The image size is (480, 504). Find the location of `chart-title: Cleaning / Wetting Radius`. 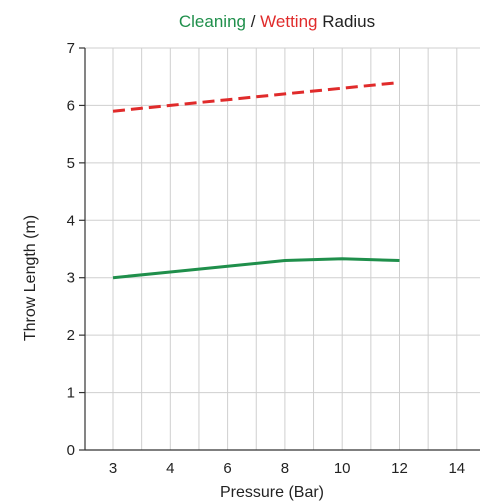

chart-title: Cleaning / Wetting Radius is located at coordinates (277, 21).